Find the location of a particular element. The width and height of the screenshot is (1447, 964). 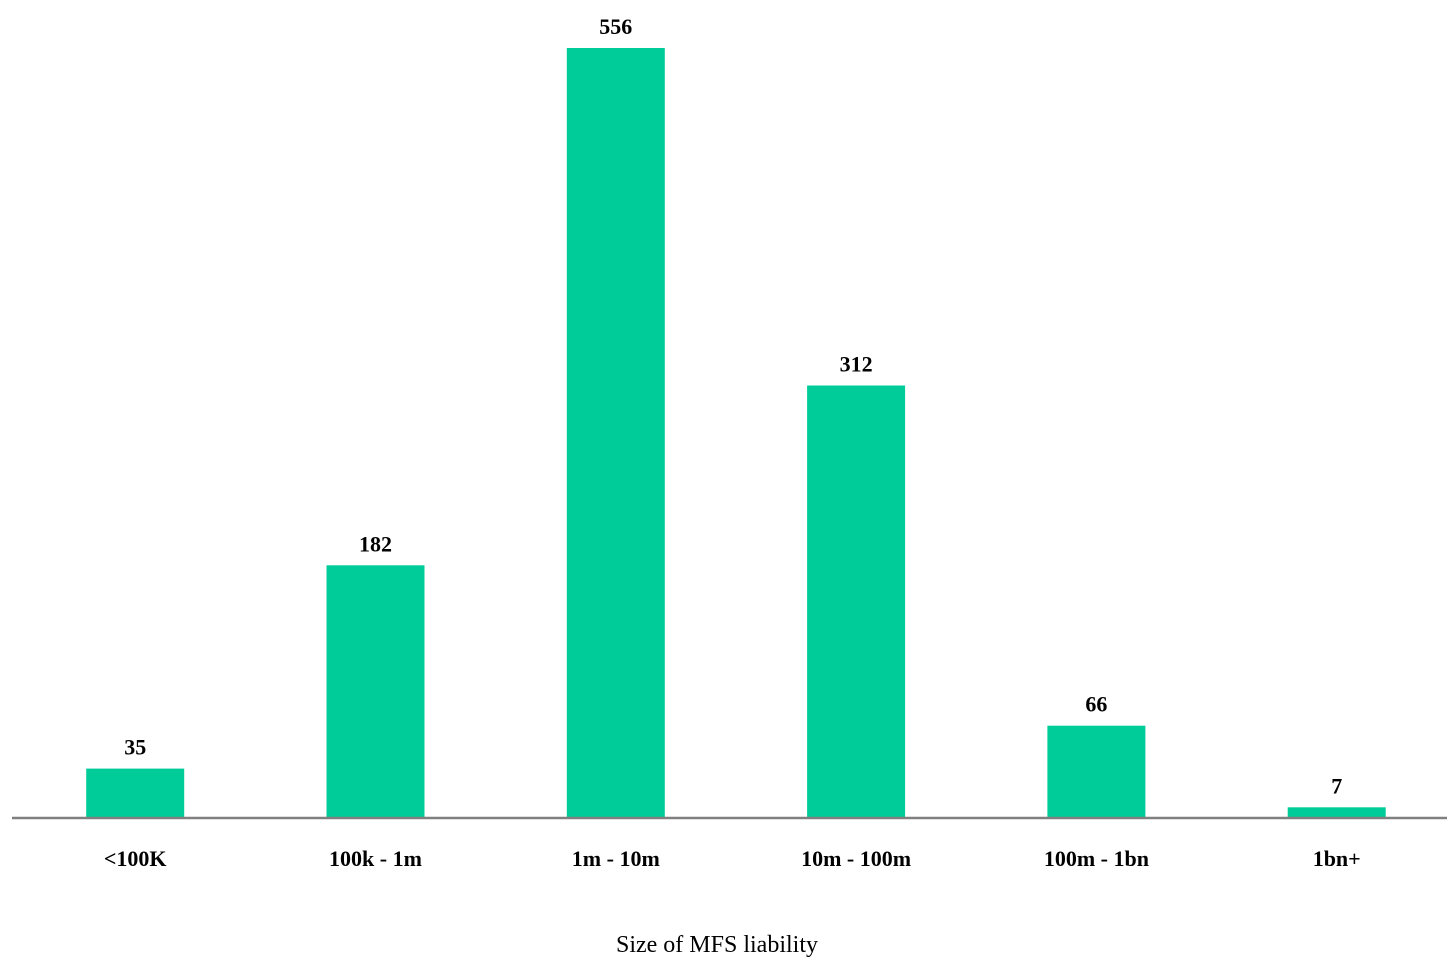

data-label-2: 556 is located at coordinates (615, 26).